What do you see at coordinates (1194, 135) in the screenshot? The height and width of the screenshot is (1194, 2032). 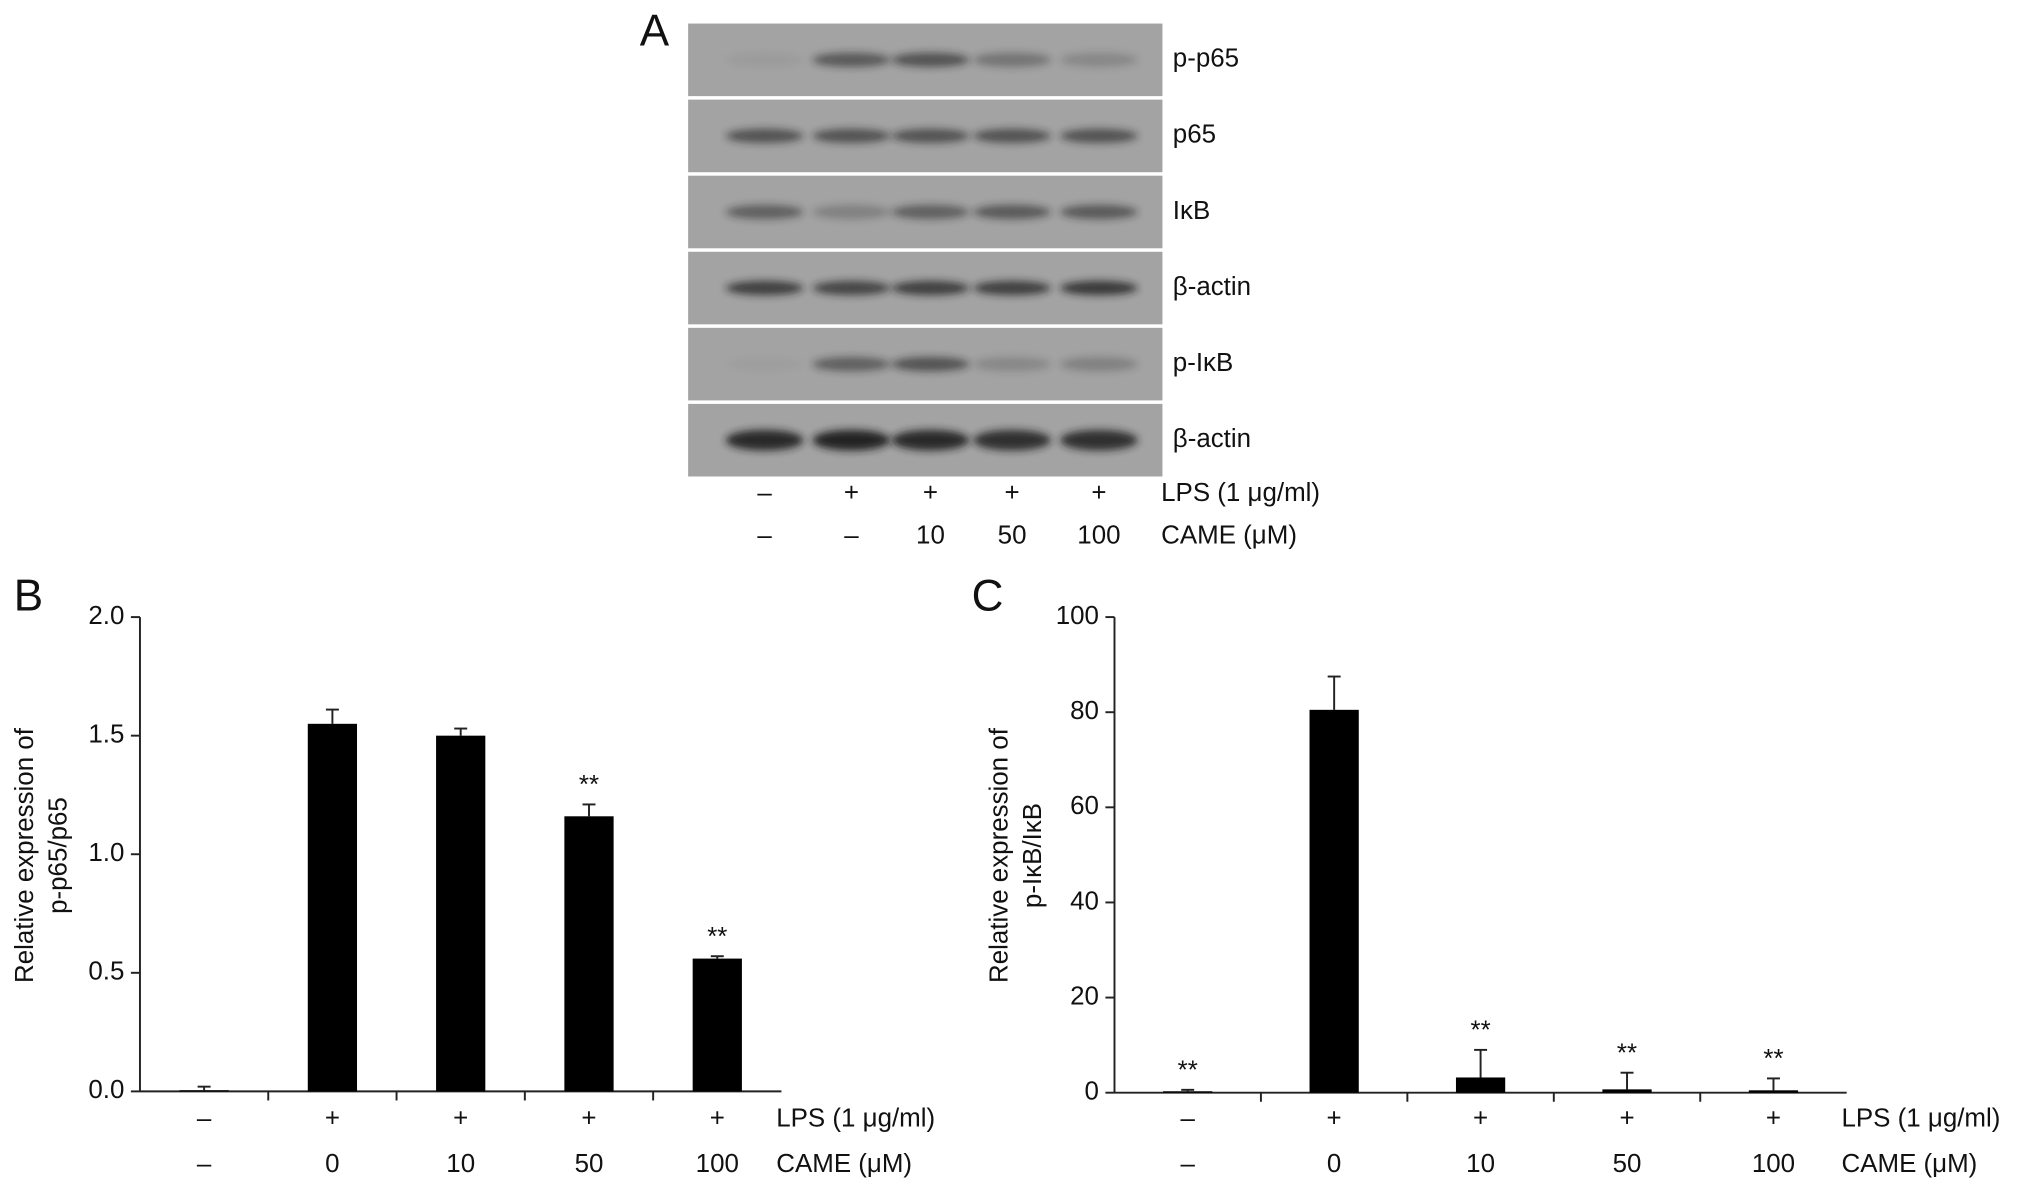 I see `band-label: p65` at bounding box center [1194, 135].